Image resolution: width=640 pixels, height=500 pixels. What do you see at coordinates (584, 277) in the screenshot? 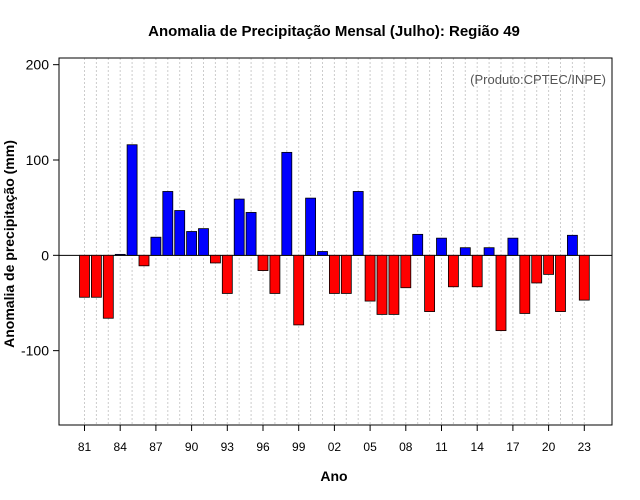
I see `bar-2023` at bounding box center [584, 277].